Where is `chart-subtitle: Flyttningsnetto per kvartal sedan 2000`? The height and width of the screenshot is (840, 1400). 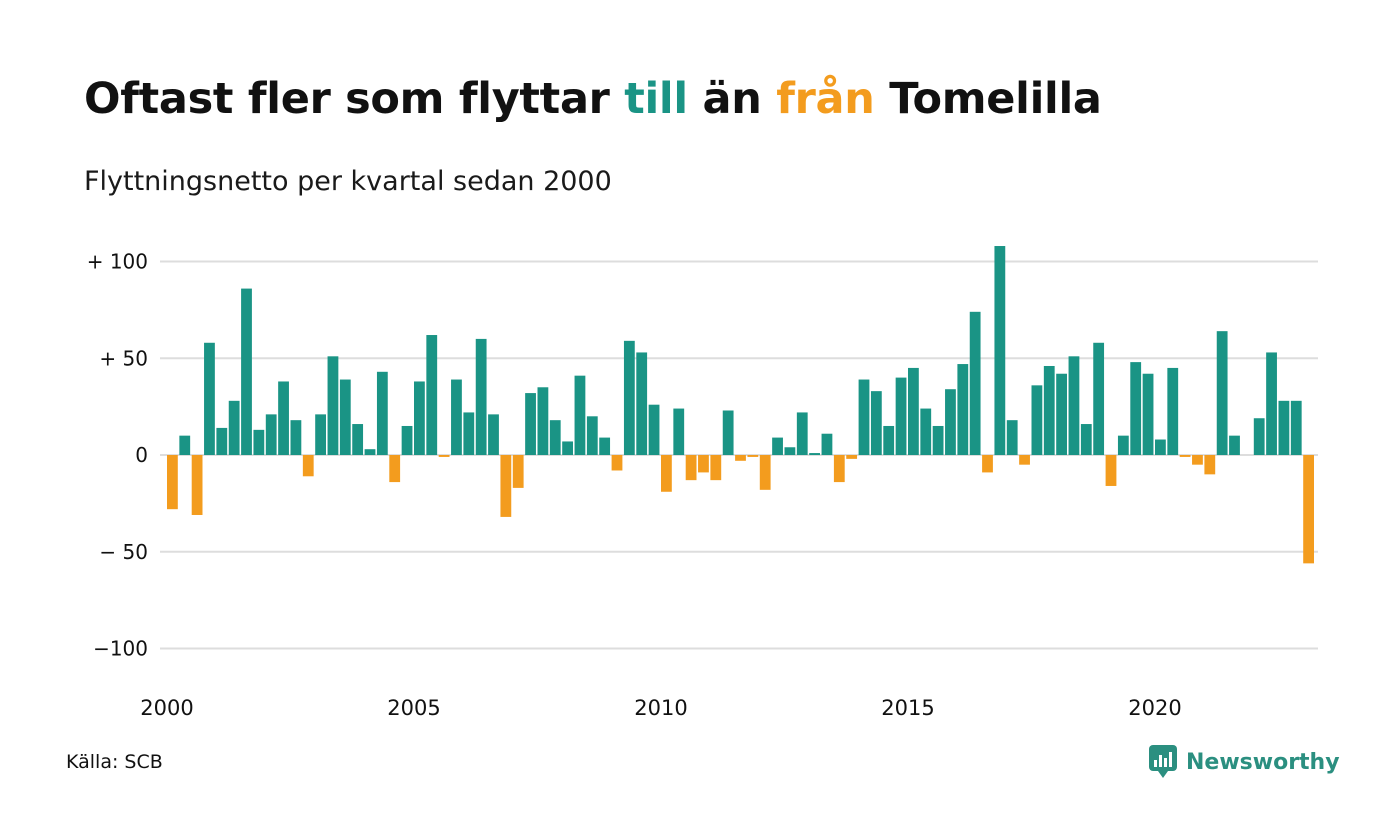
chart-subtitle: Flyttningsnetto per kvartal sedan 2000 is located at coordinates (348, 181).